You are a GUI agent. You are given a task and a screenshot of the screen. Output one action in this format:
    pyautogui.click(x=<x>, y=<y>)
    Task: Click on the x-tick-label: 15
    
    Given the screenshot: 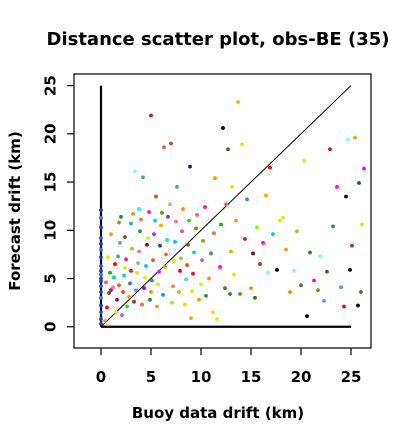 What is the action you would take?
    pyautogui.click(x=251, y=377)
    